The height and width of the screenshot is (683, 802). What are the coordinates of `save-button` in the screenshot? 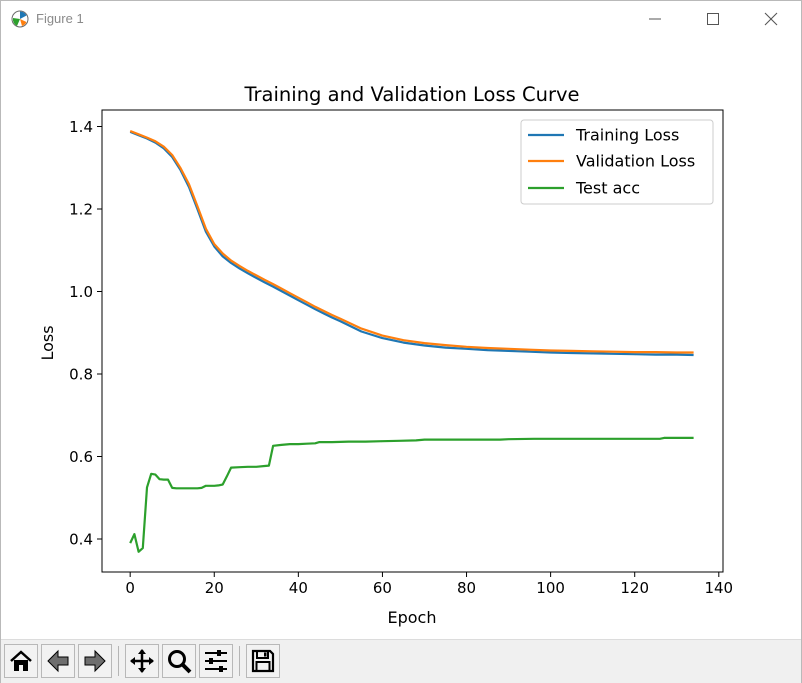 It's located at (263, 661).